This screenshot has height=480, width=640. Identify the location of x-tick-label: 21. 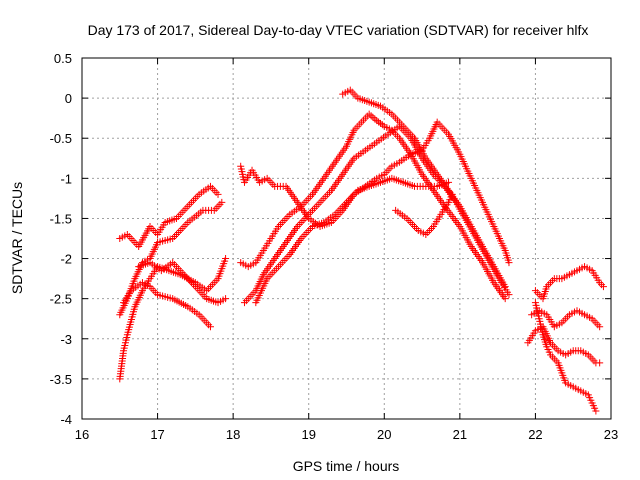
(460, 434).